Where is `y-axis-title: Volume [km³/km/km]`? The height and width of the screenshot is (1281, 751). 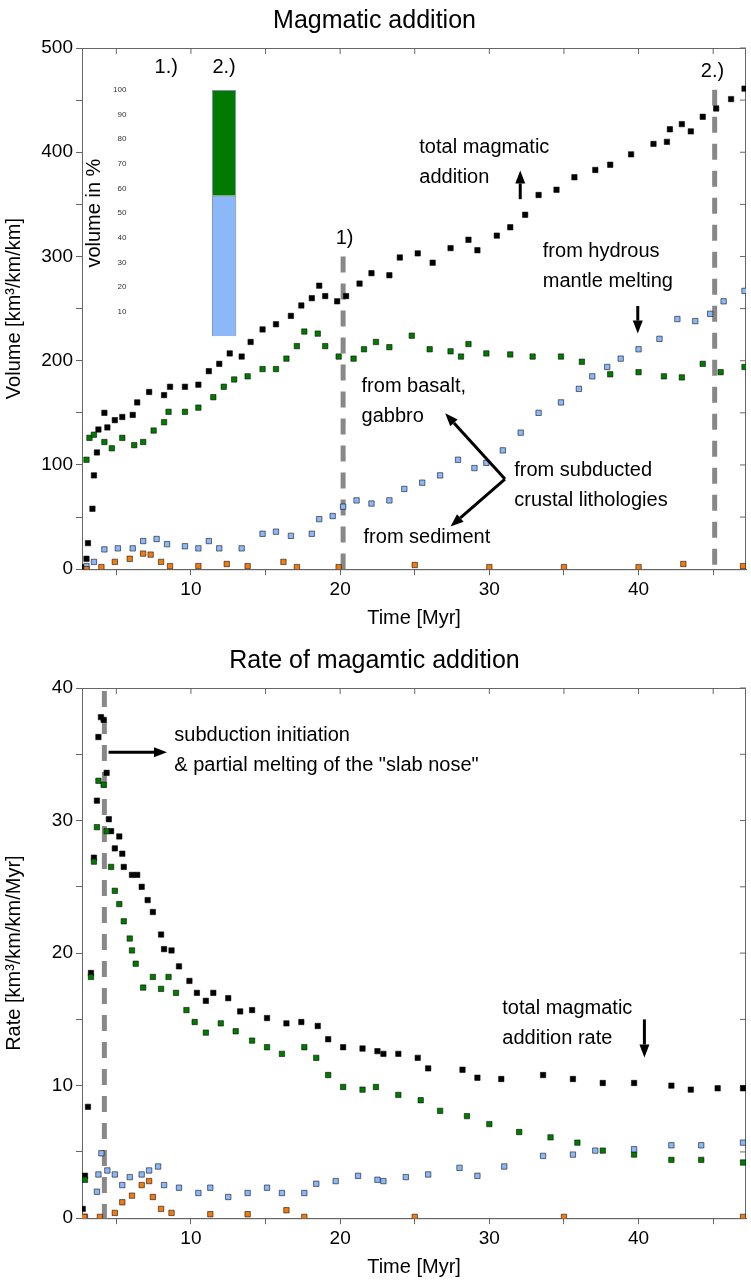 y-axis-title: Volume [km³/km/km] is located at coordinates (12, 309).